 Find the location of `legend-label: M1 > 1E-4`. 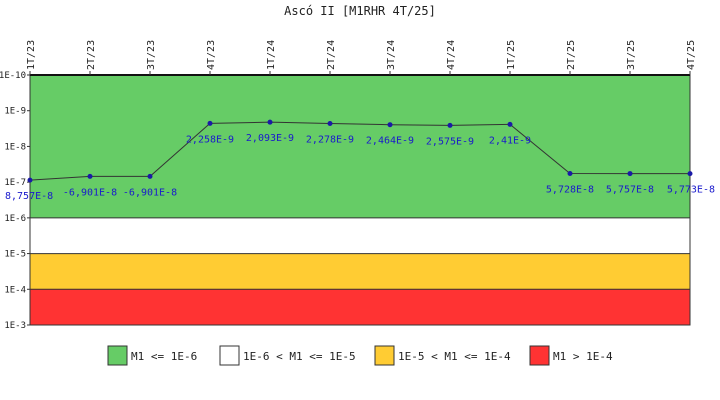

legend-label: M1 > 1E-4 is located at coordinates (583, 356).